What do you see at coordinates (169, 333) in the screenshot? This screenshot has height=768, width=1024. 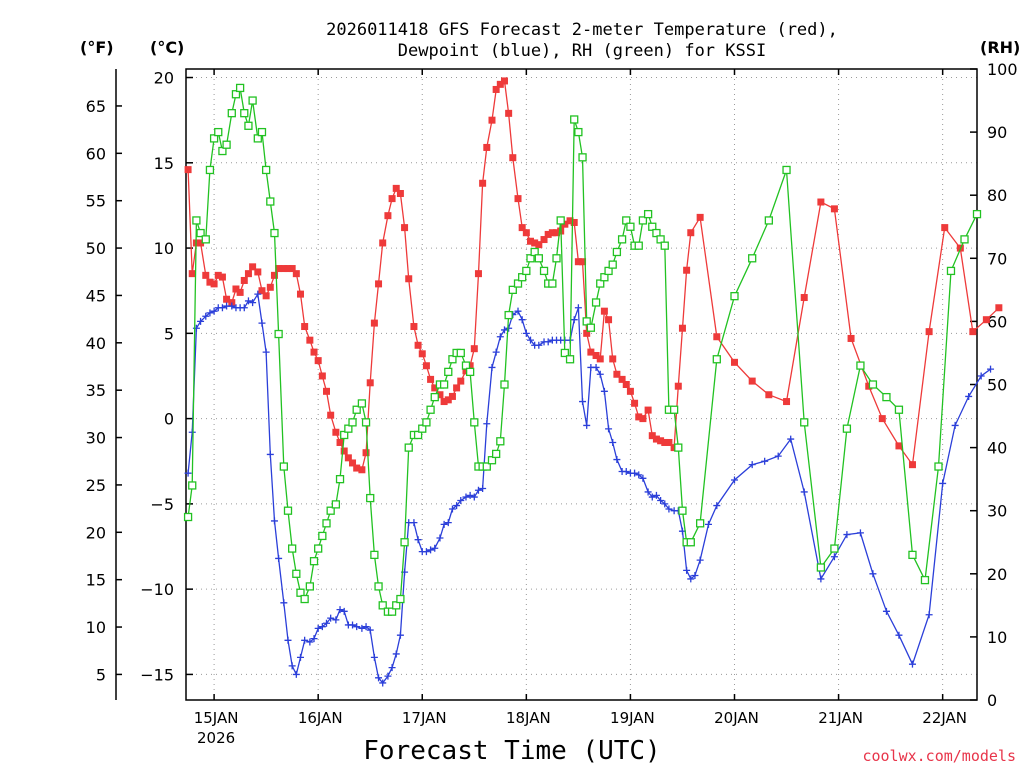 I see `celsius-tick-label: 5` at bounding box center [169, 333].